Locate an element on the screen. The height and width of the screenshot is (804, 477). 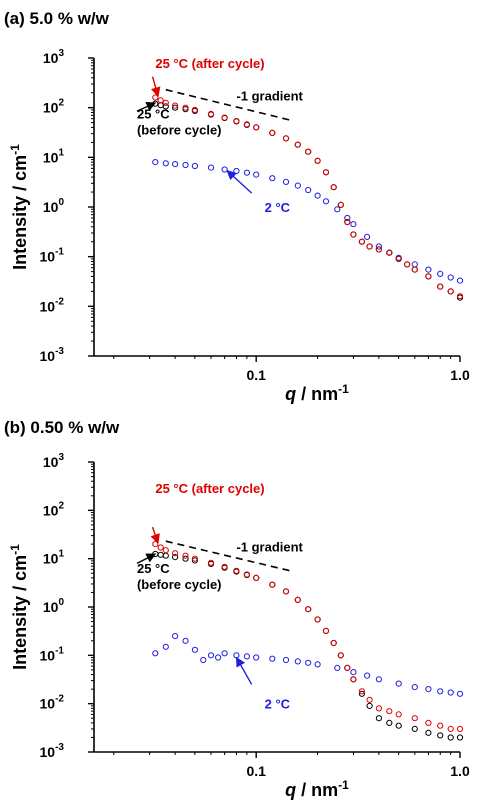
x-tick-label: 0.1 is located at coordinates (256, 375).